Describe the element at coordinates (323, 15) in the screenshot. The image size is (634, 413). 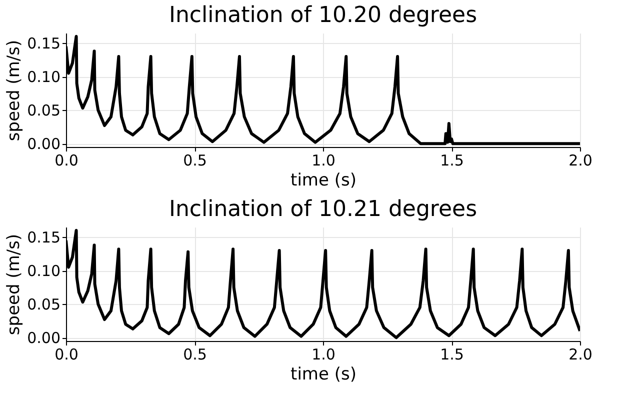
I see `chart-title: Inclination of 10.20 degrees` at that location.